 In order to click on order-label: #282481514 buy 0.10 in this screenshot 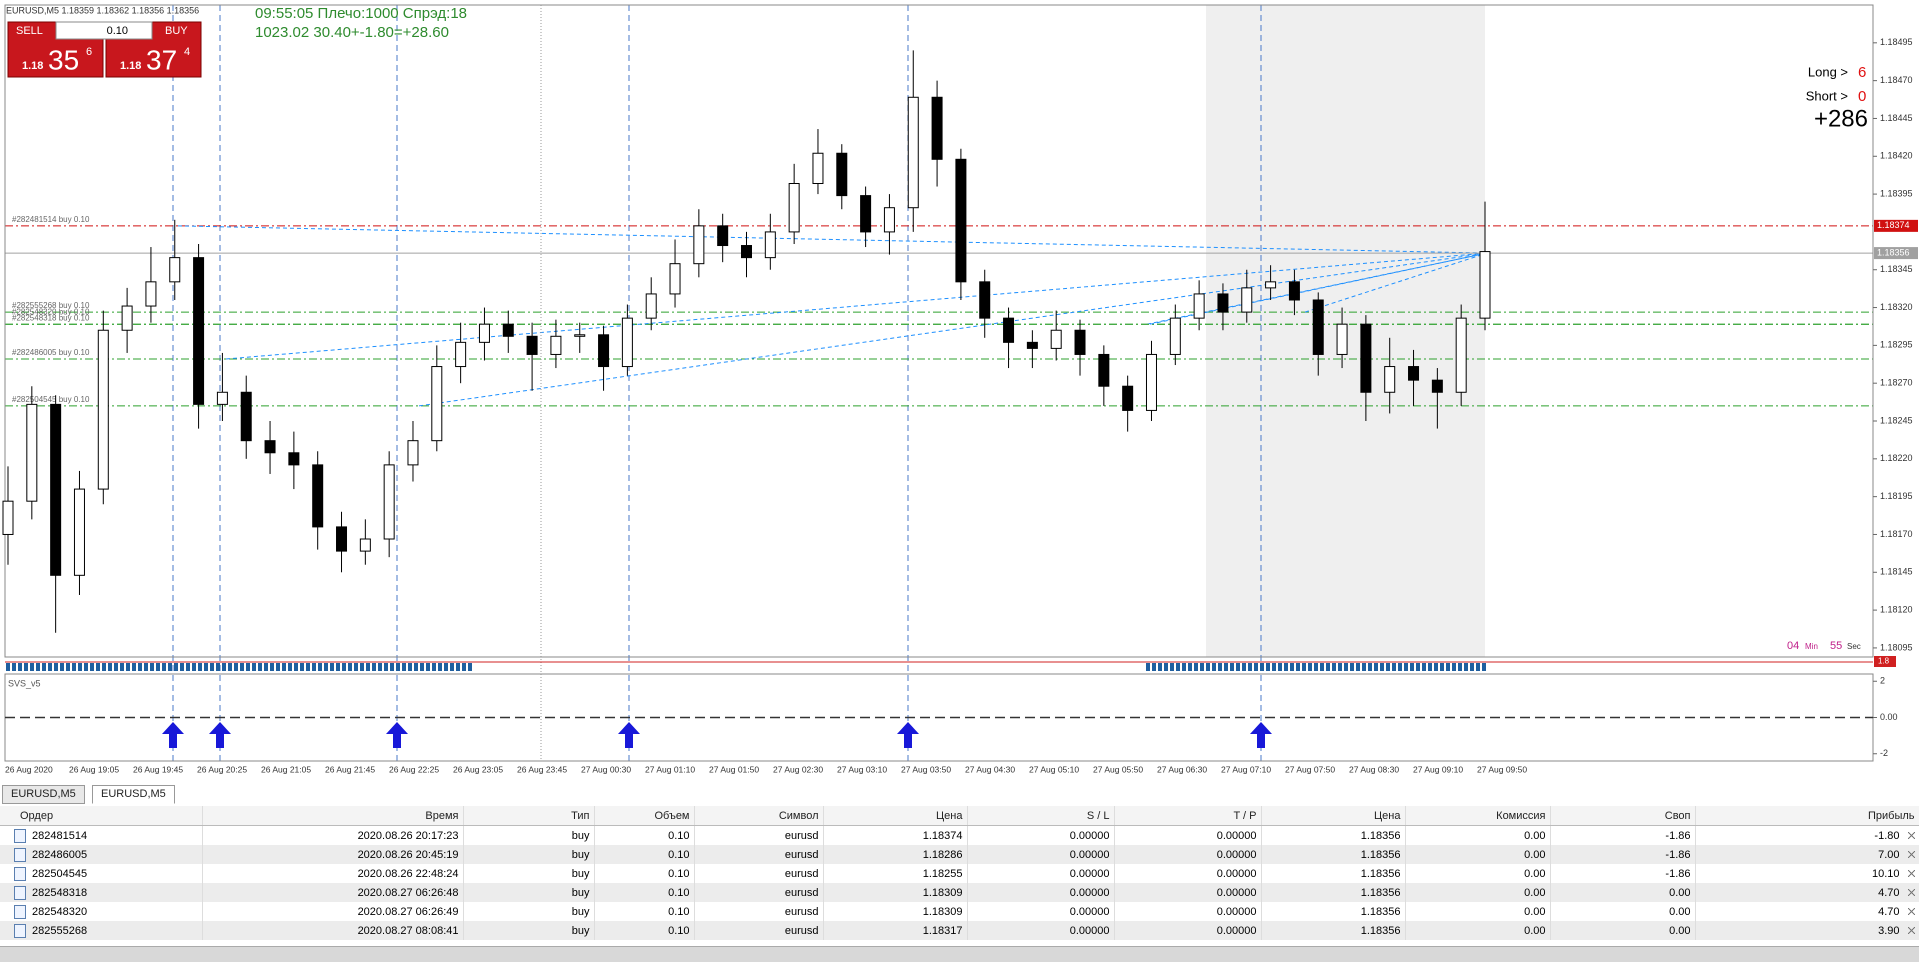, I will do `click(51, 219)`.